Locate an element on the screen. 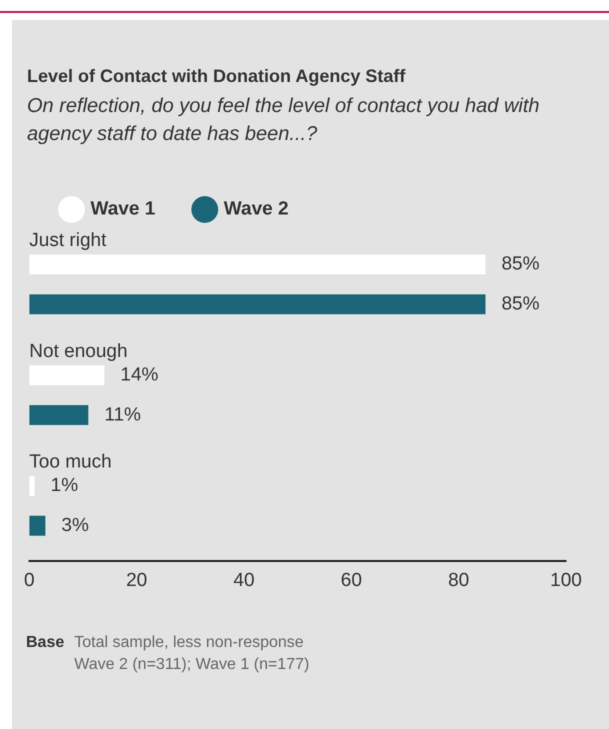 This screenshot has width=609, height=729. y-tick-label: Too much is located at coordinates (70, 462).